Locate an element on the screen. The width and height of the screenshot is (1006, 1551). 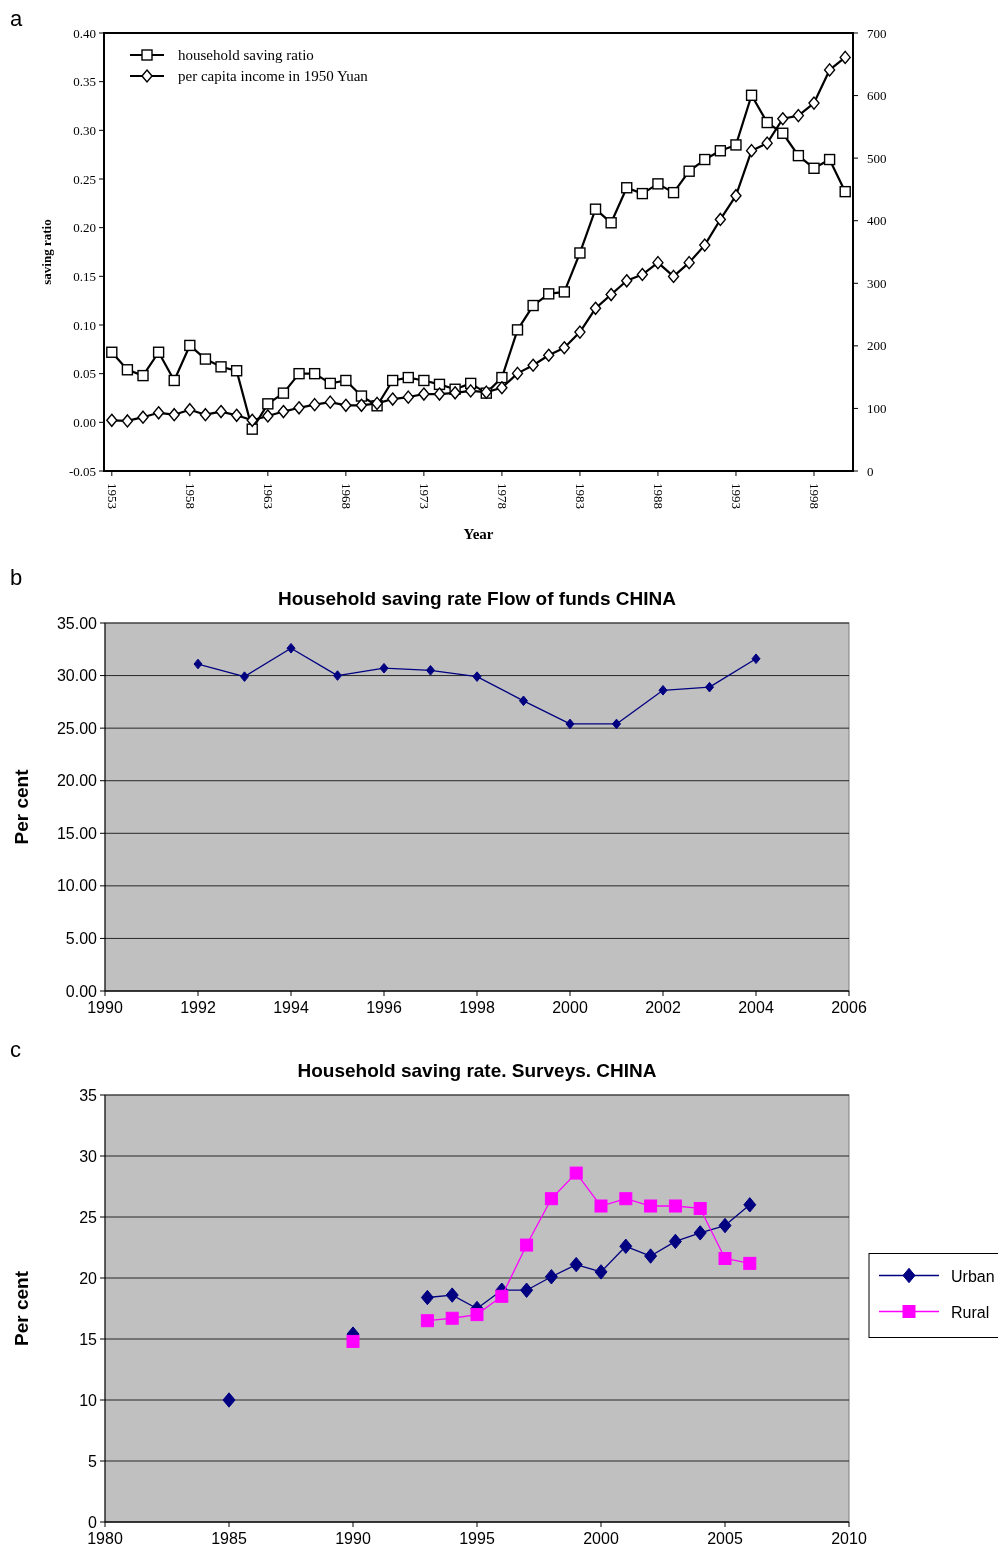
x-tick-label: 1963 is located at coordinates (268, 496).